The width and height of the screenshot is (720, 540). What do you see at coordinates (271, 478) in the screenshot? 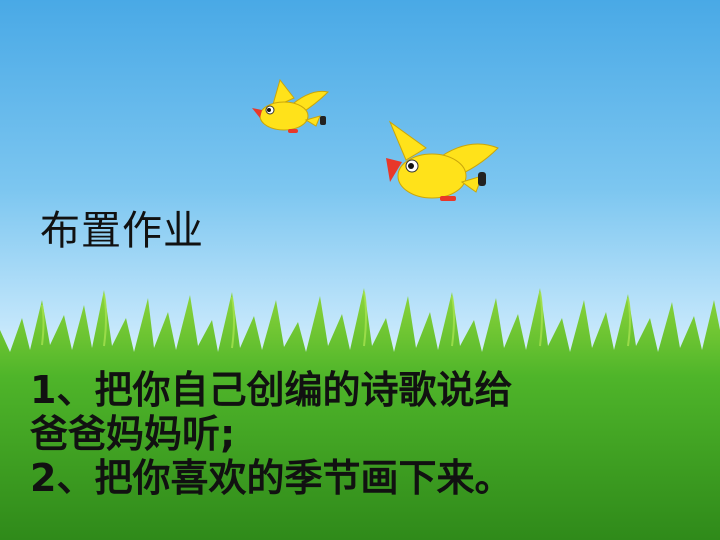
I see `homework-item-text: 2、把你喜欢的季节画下来。` at bounding box center [271, 478].